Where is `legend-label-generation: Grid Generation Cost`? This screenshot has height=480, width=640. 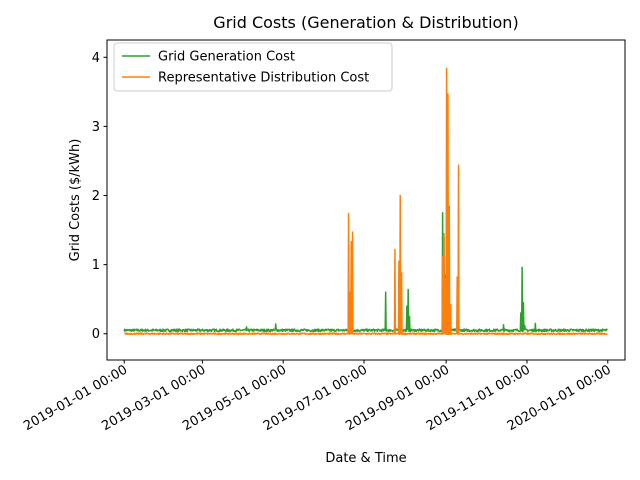 legend-label-generation: Grid Generation Cost is located at coordinates (226, 57).